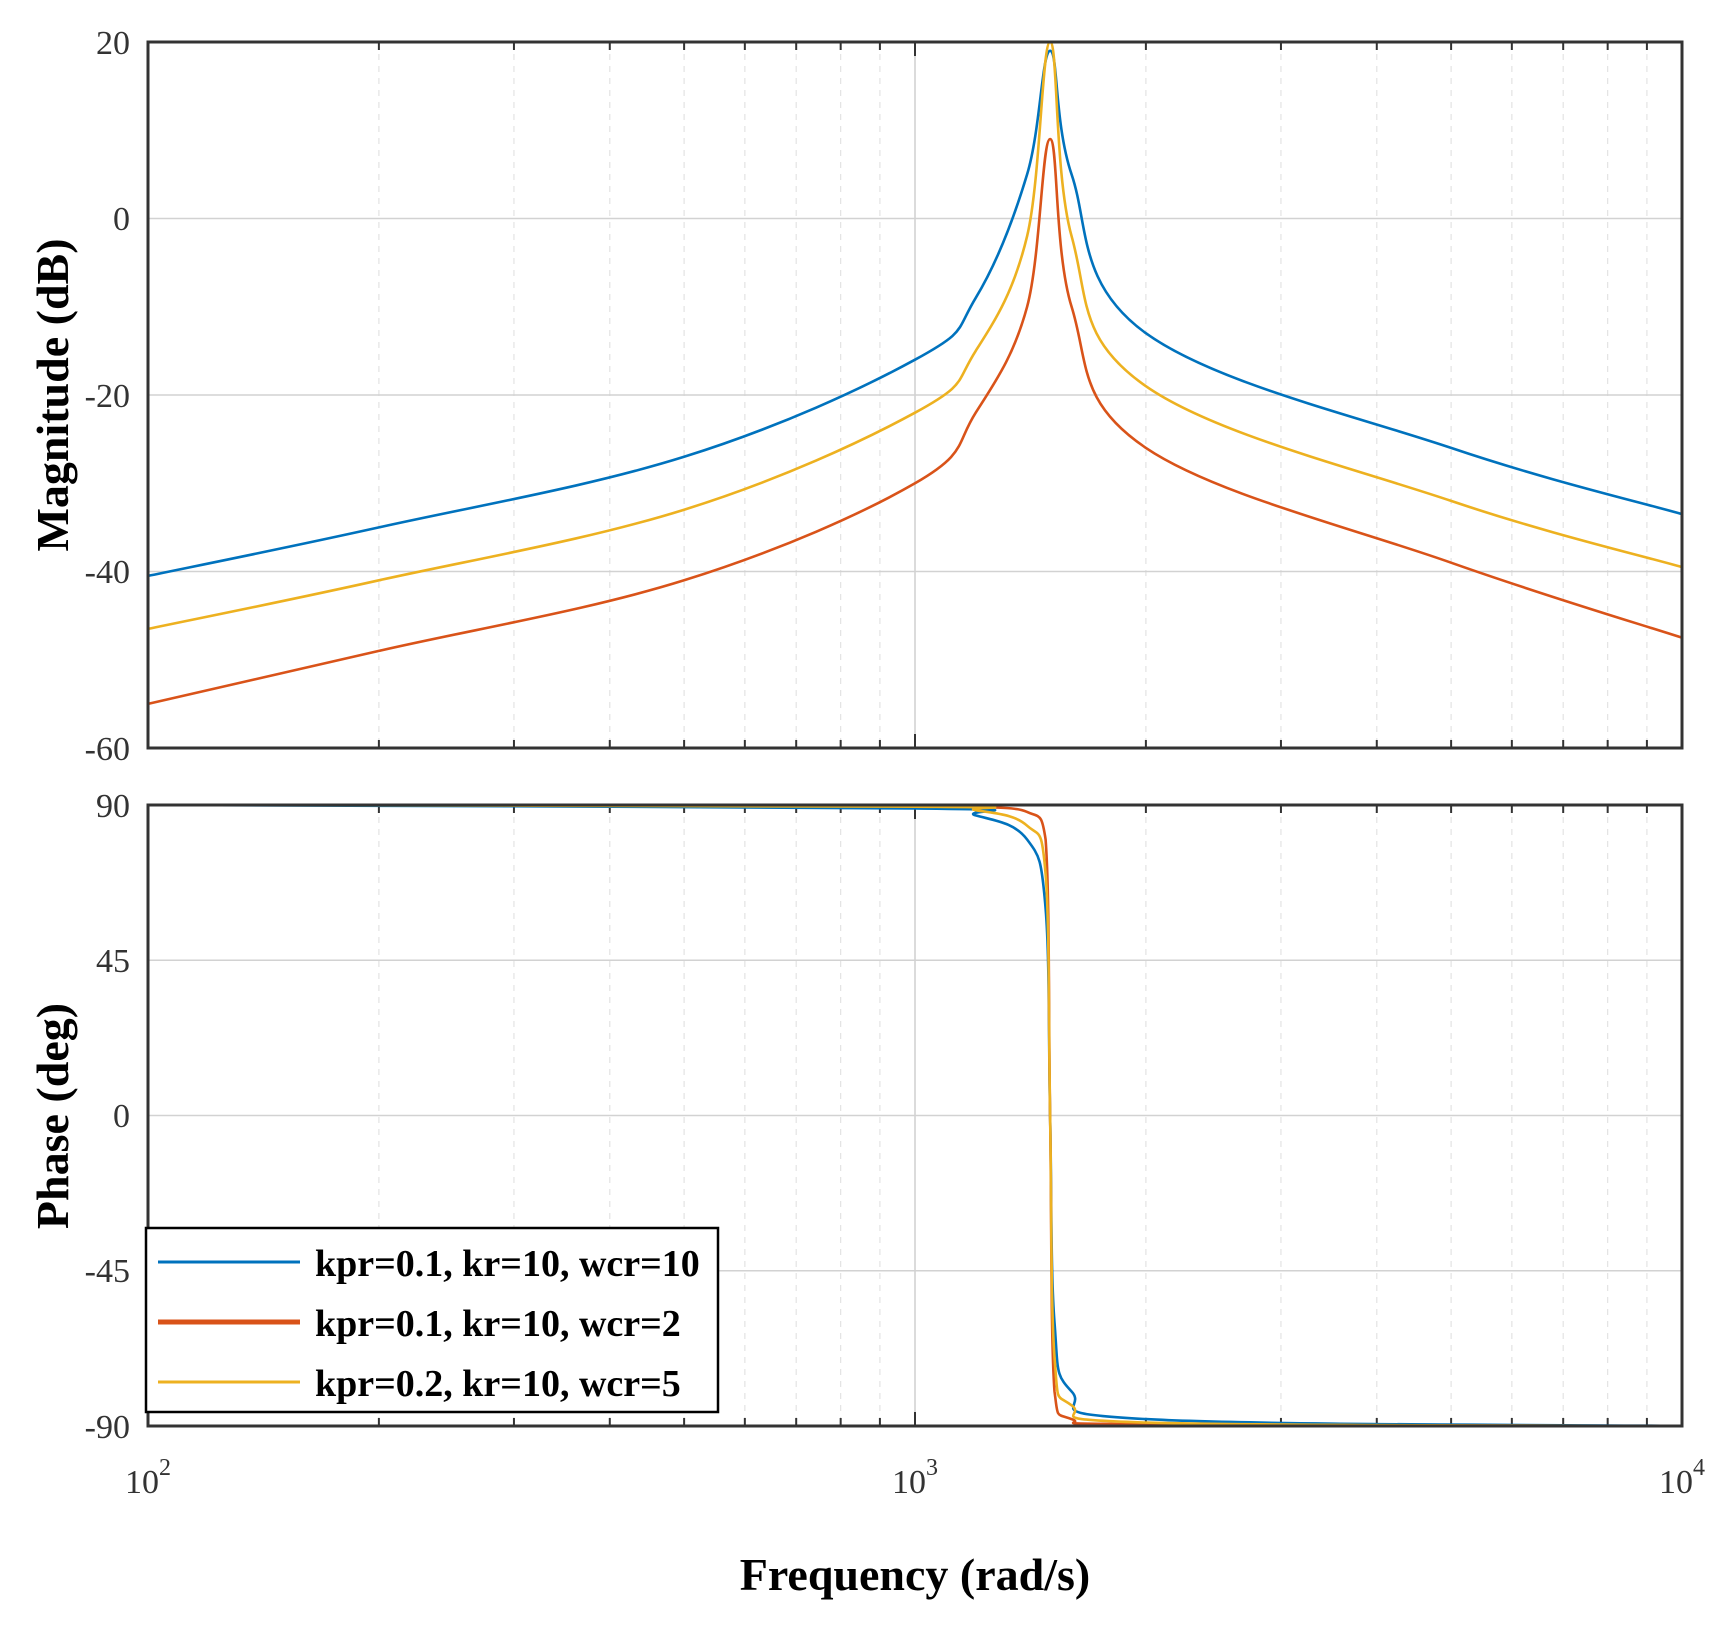 Image resolution: width=1735 pixels, height=1634 pixels. What do you see at coordinates (113, 43) in the screenshot?
I see `mag-tick-label: 20` at bounding box center [113, 43].